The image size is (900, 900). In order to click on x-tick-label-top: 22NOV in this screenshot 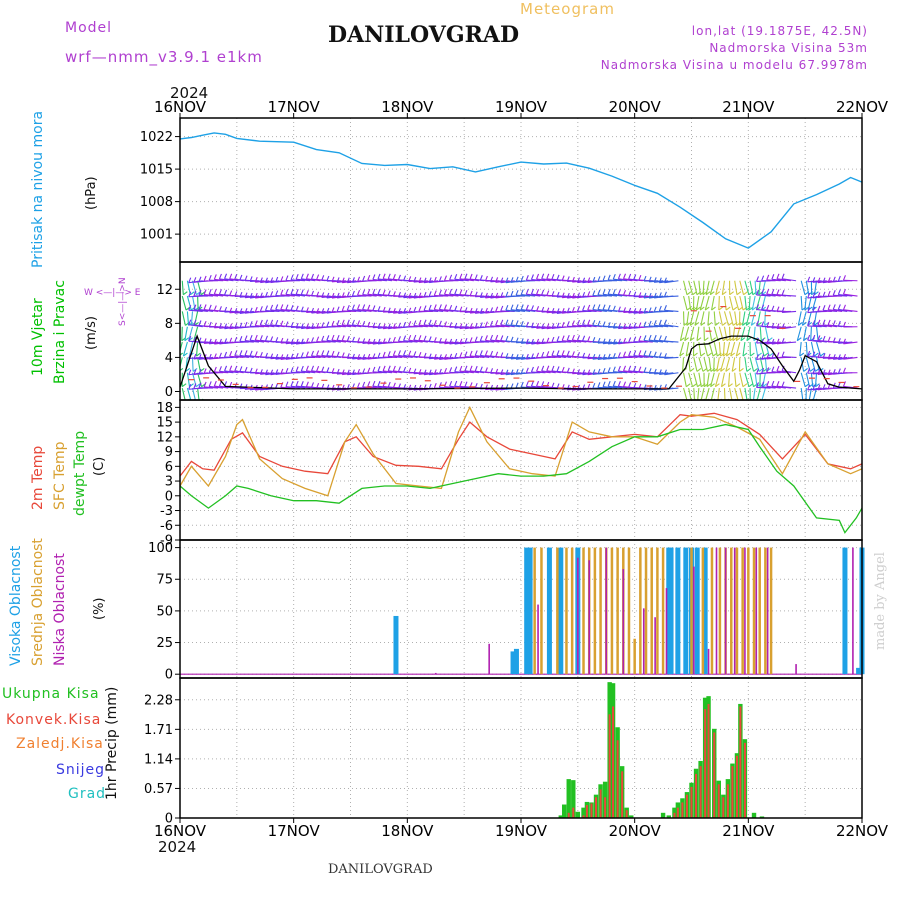, I will do `click(862, 107)`.